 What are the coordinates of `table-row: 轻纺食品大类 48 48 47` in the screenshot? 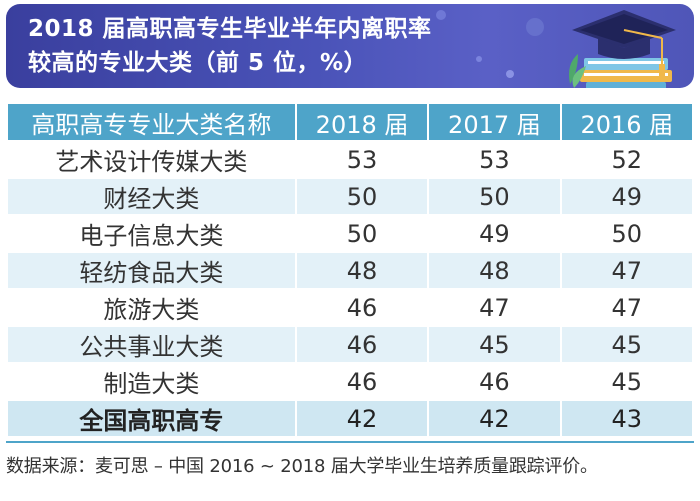 It's located at (350, 270).